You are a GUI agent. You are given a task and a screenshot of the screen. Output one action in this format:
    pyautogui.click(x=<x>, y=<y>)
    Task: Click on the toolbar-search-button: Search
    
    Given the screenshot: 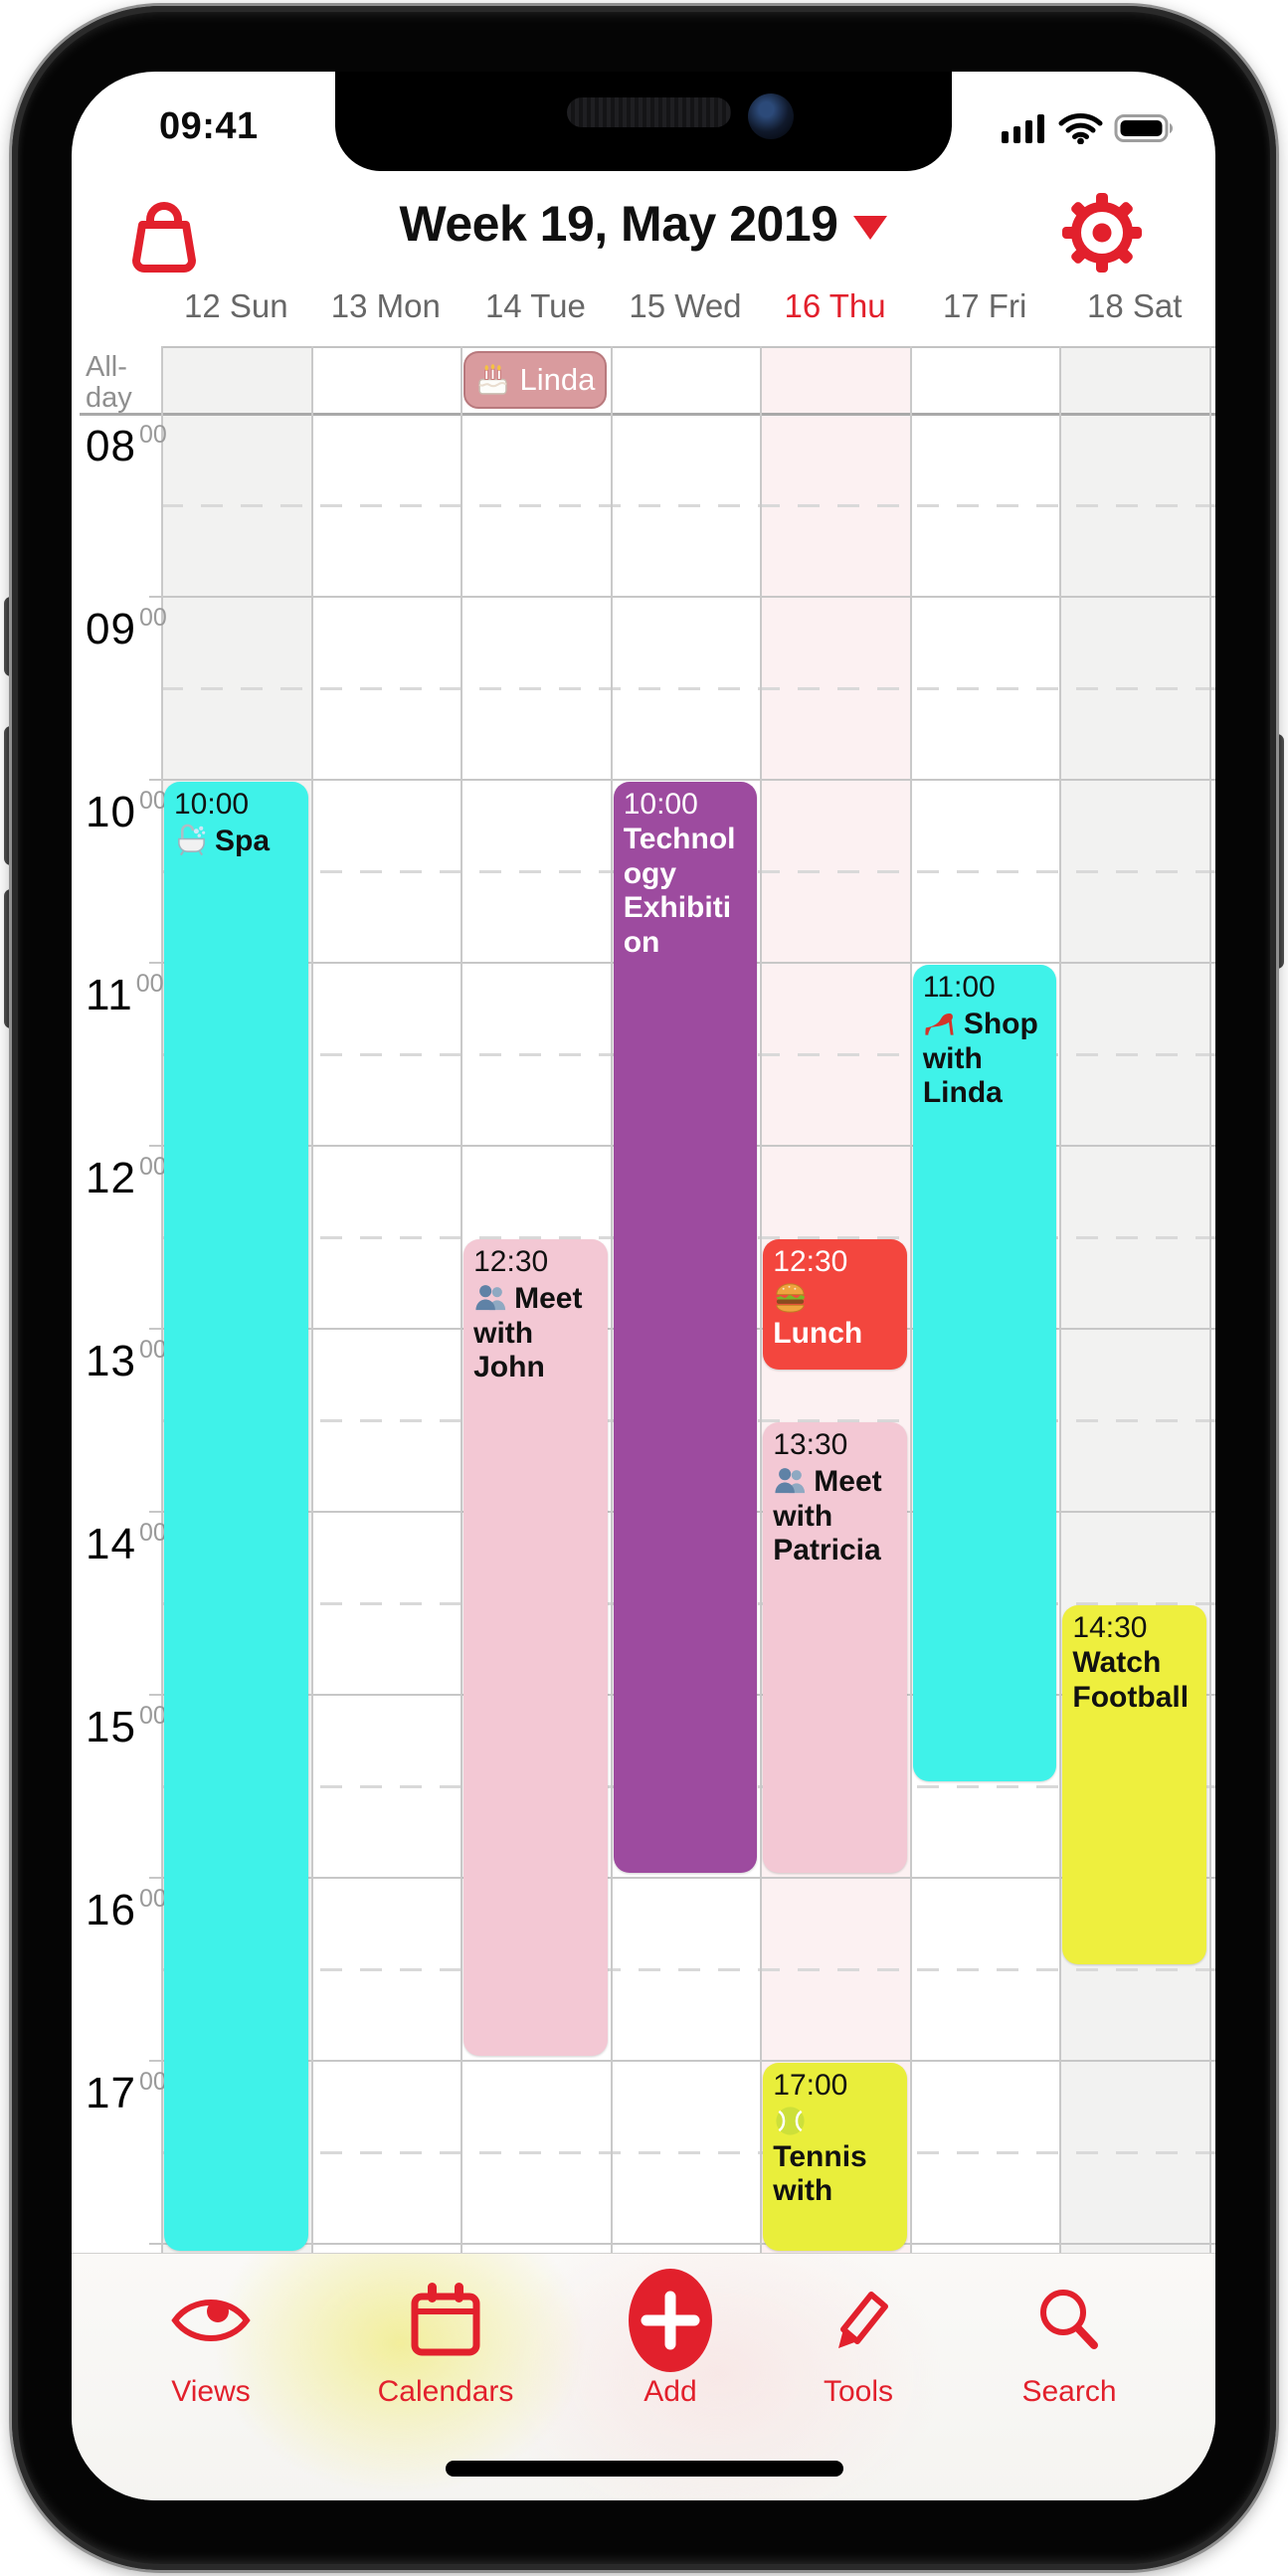 What is the action you would take?
    pyautogui.click(x=1069, y=2338)
    